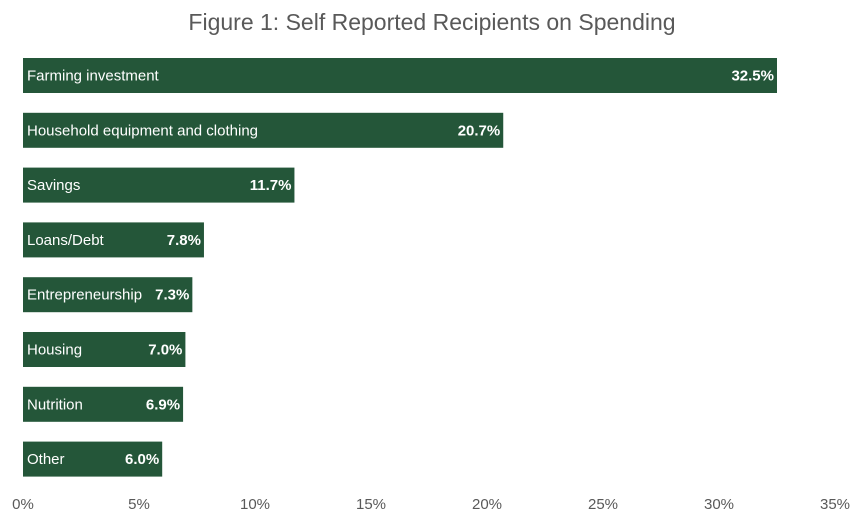 The image size is (864, 519). I want to click on x-tick-label: 5%, so click(139, 504).